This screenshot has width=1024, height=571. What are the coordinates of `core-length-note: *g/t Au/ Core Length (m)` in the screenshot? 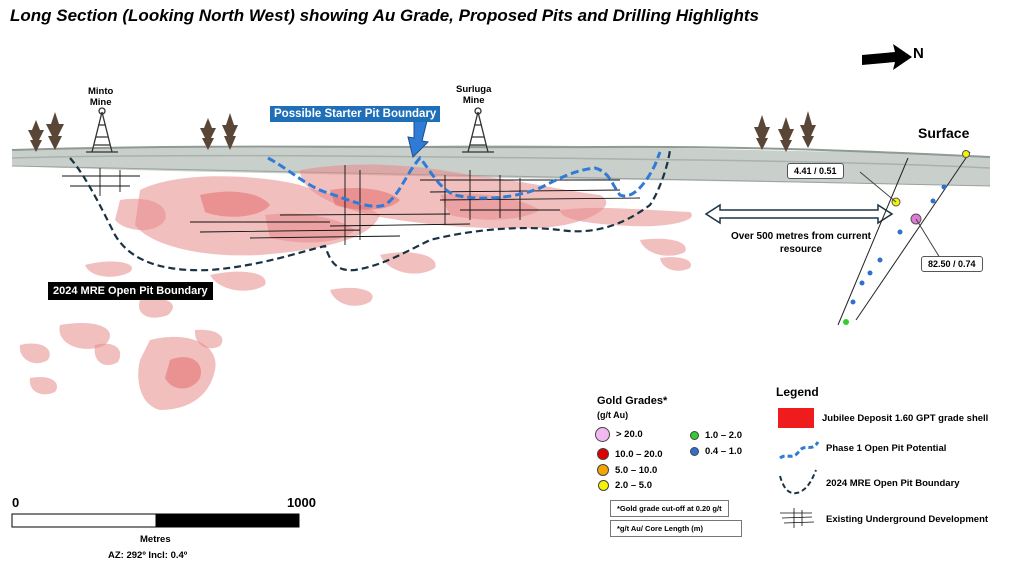 It's located at (676, 528).